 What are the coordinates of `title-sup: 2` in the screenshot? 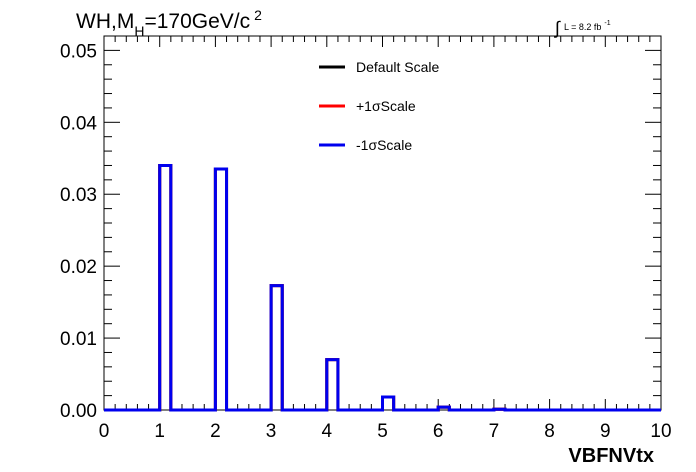 It's located at (258, 15).